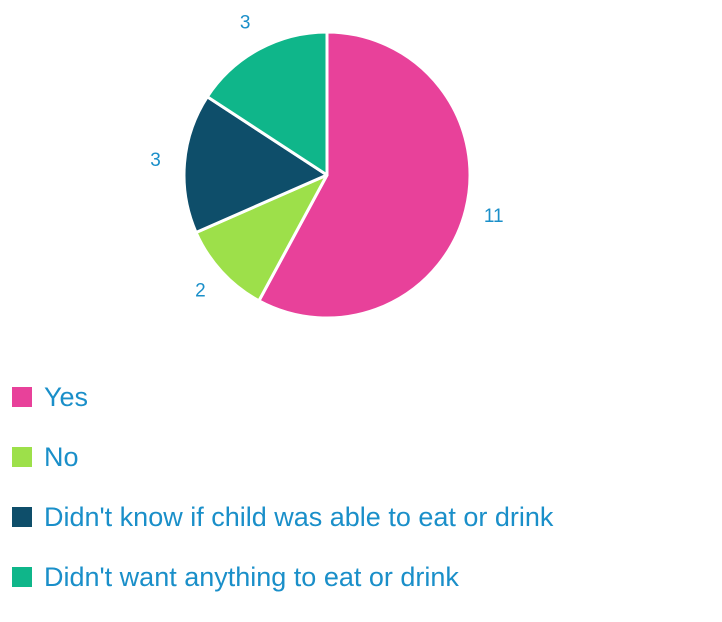  Describe the element at coordinates (200, 291) in the screenshot. I see `data-label-no: 2` at that location.